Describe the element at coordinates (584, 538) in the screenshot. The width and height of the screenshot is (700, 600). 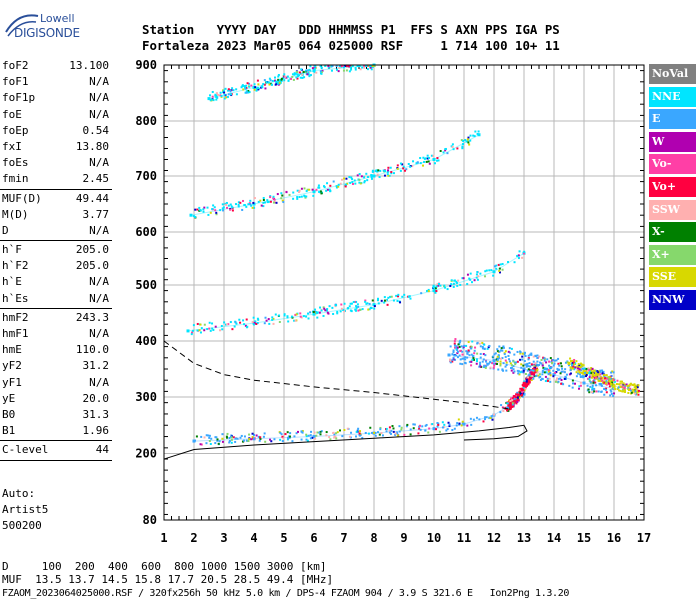
I see `x-tick-label-14: 15` at that location.